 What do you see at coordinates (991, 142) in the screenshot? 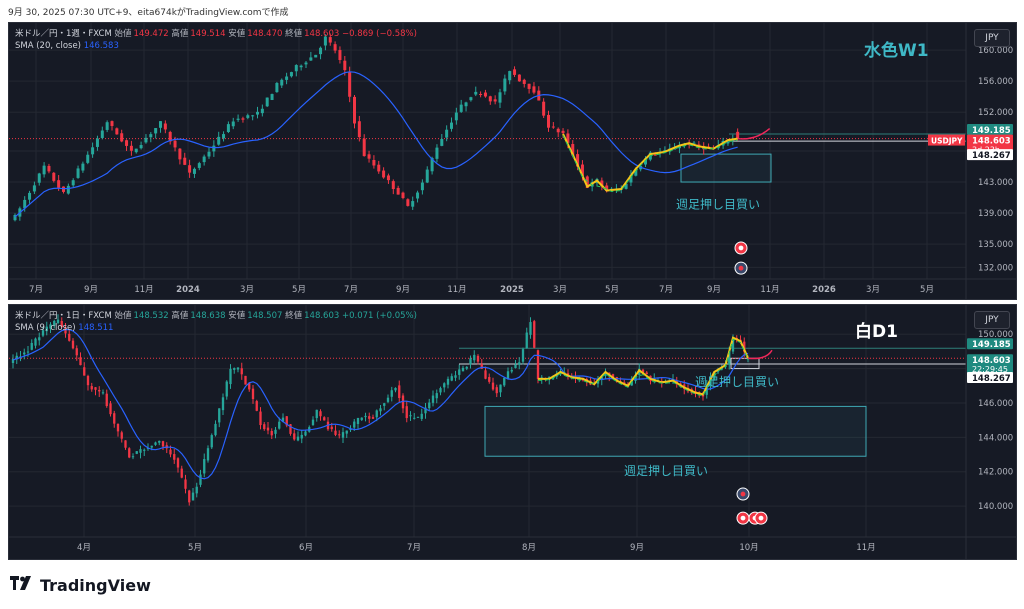
I see `last-price-tag: 148.603` at bounding box center [991, 142].